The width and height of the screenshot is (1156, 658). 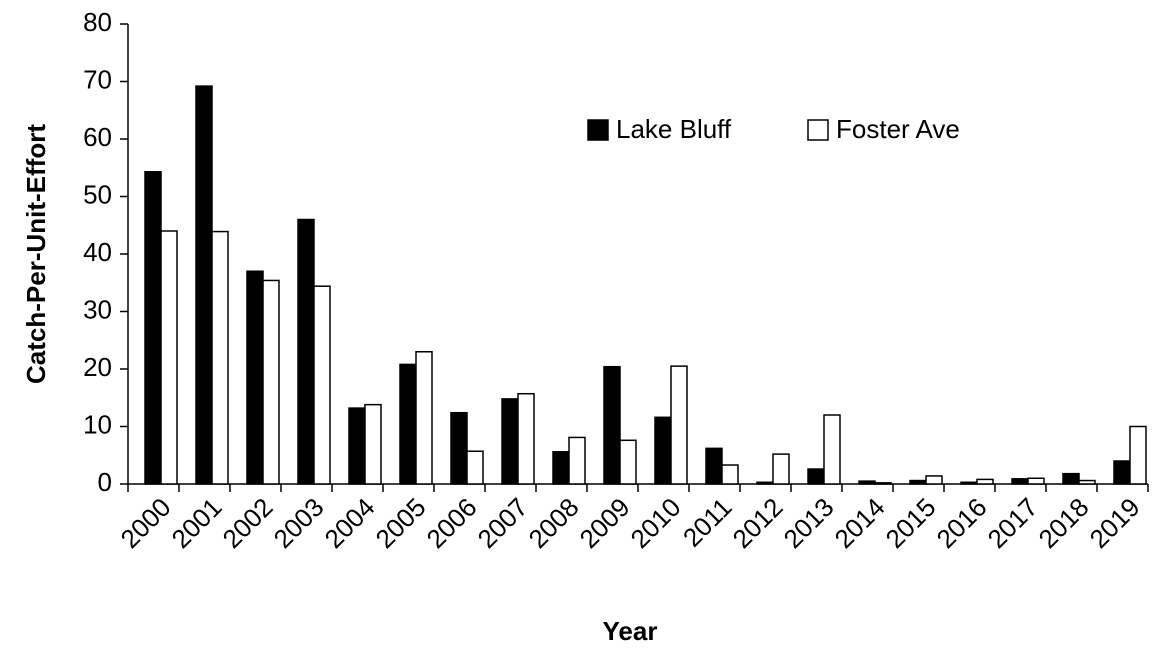 What do you see at coordinates (655, 523) in the screenshot?
I see `x-tick-label: 2010` at bounding box center [655, 523].